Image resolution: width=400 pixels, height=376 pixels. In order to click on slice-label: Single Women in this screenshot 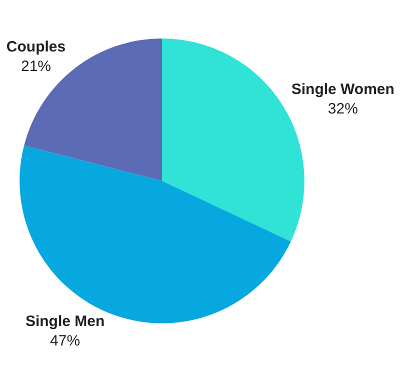, I will do `click(342, 89)`.